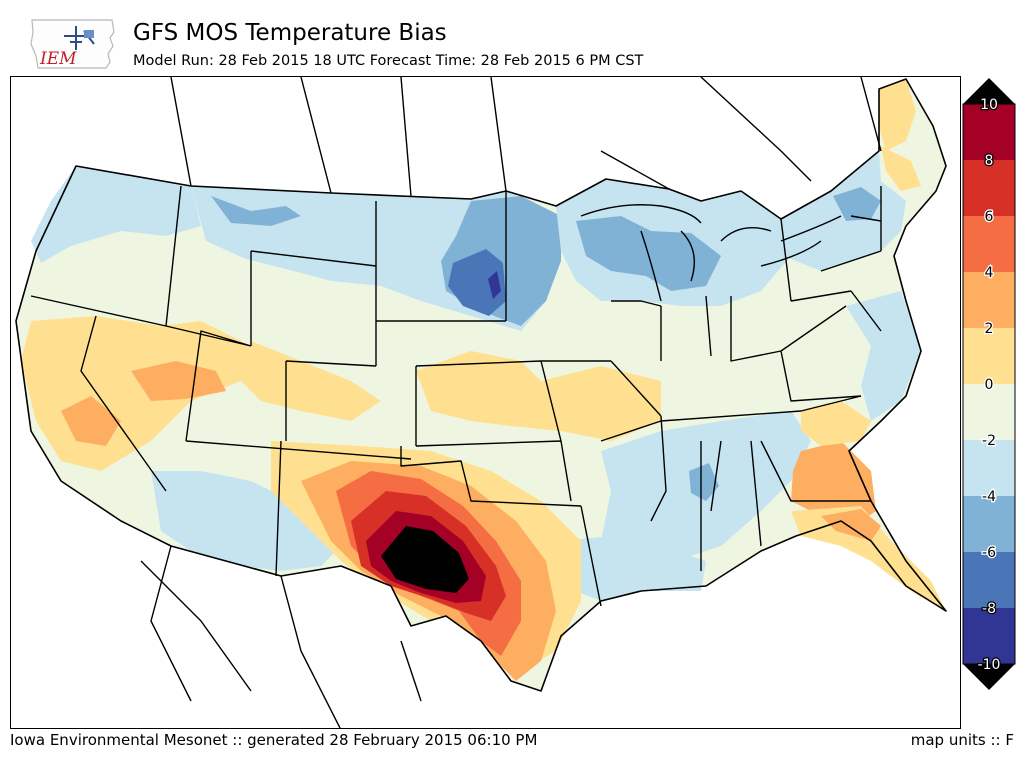 This screenshot has height=768, width=1024. Describe the element at coordinates (538, 396) in the screenshot. I see `bias-region-central-plains-warm` at that location.